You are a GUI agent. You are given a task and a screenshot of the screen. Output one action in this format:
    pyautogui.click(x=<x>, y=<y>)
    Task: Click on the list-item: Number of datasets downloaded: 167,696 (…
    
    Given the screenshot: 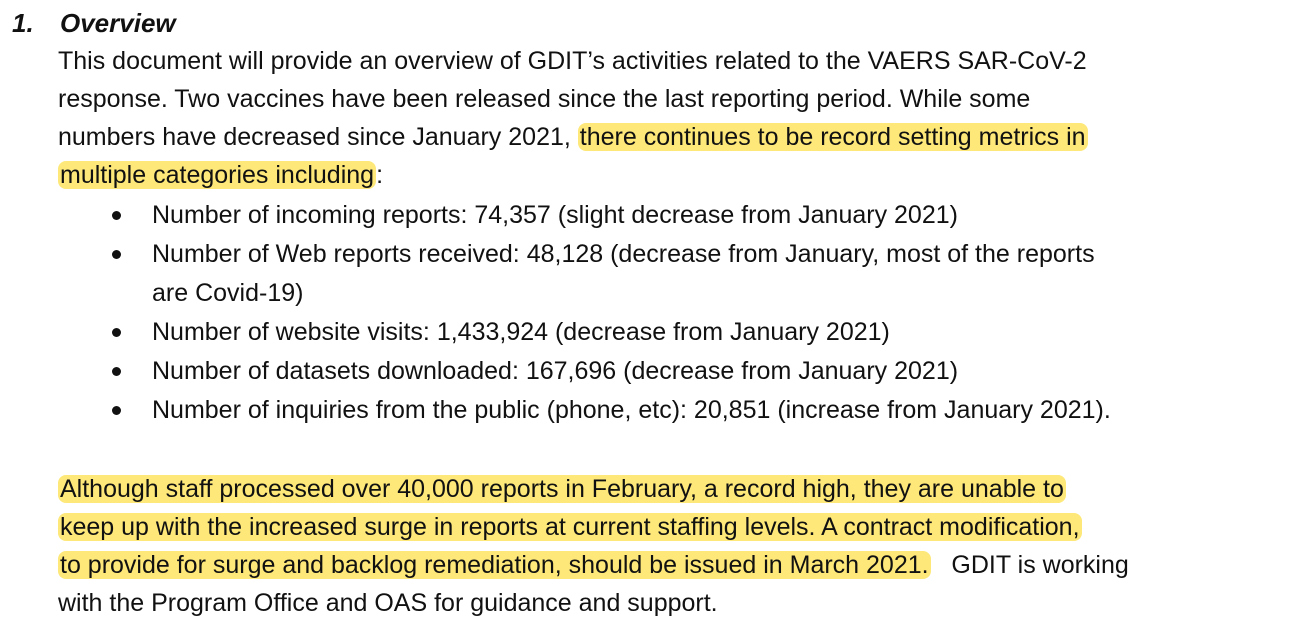 What is the action you would take?
    pyautogui.click(x=605, y=371)
    